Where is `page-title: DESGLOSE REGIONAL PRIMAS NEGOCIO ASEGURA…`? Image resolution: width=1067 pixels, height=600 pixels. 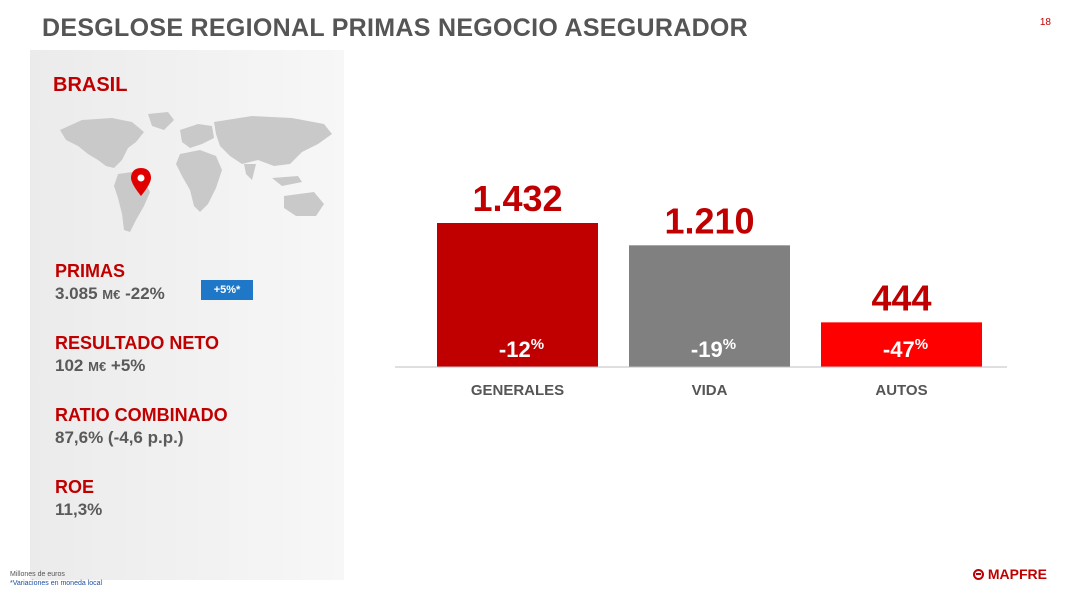
page-title: DESGLOSE REGIONAL PRIMAS NEGOCIO ASEGURA… is located at coordinates (395, 28).